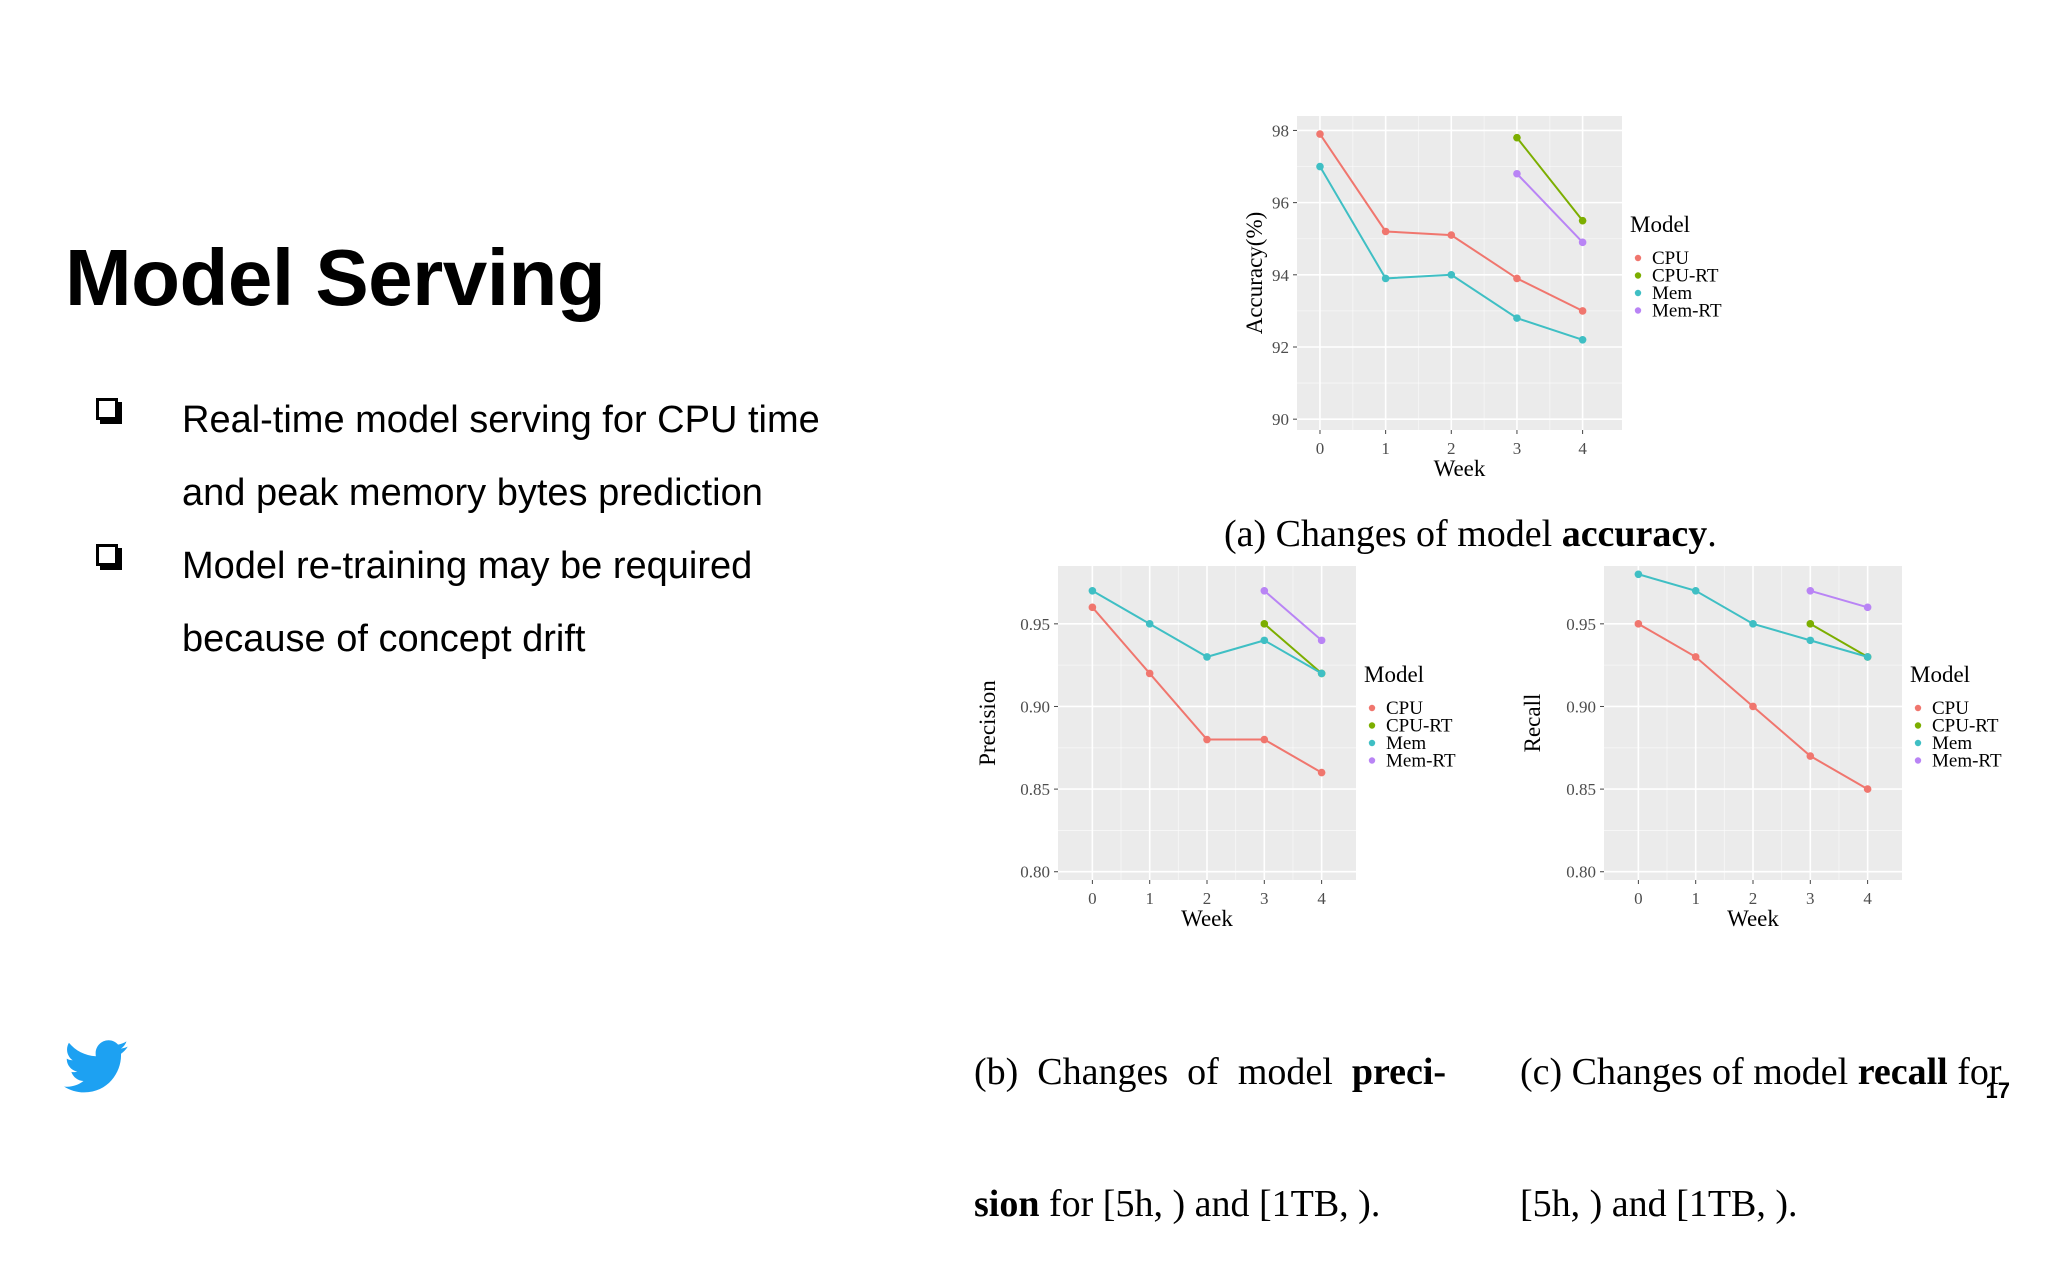  What do you see at coordinates (1163, 1072) in the screenshot?
I see `caption-text: (b) Changes of model` at bounding box center [1163, 1072].